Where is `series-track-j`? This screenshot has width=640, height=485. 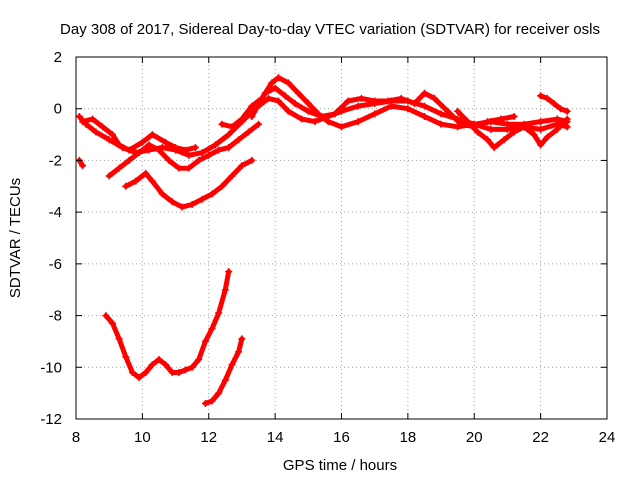 series-track-j is located at coordinates (167, 325).